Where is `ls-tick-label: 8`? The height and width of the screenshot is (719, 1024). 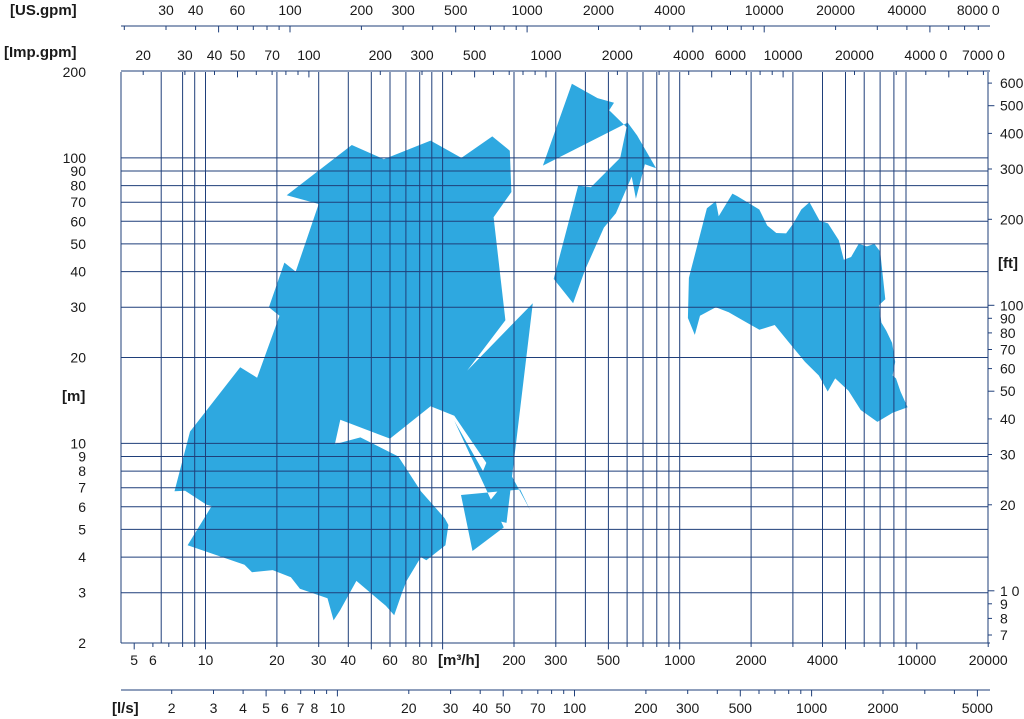 ls-tick-label: 8 is located at coordinates (315, 708).